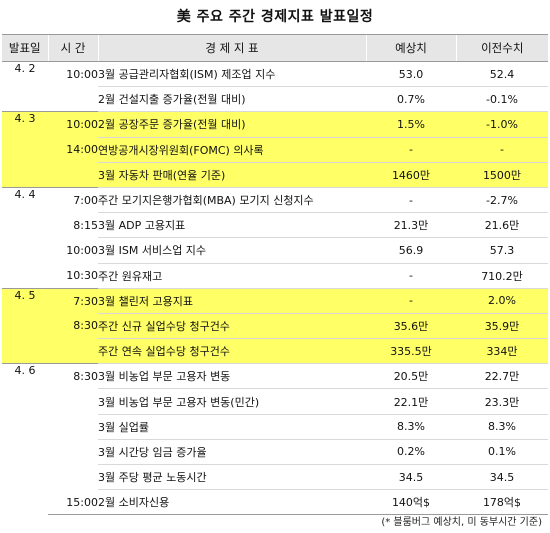 This screenshot has width=550, height=533. Describe the element at coordinates (72, 48) in the screenshot. I see `header-time: 시 간` at that location.